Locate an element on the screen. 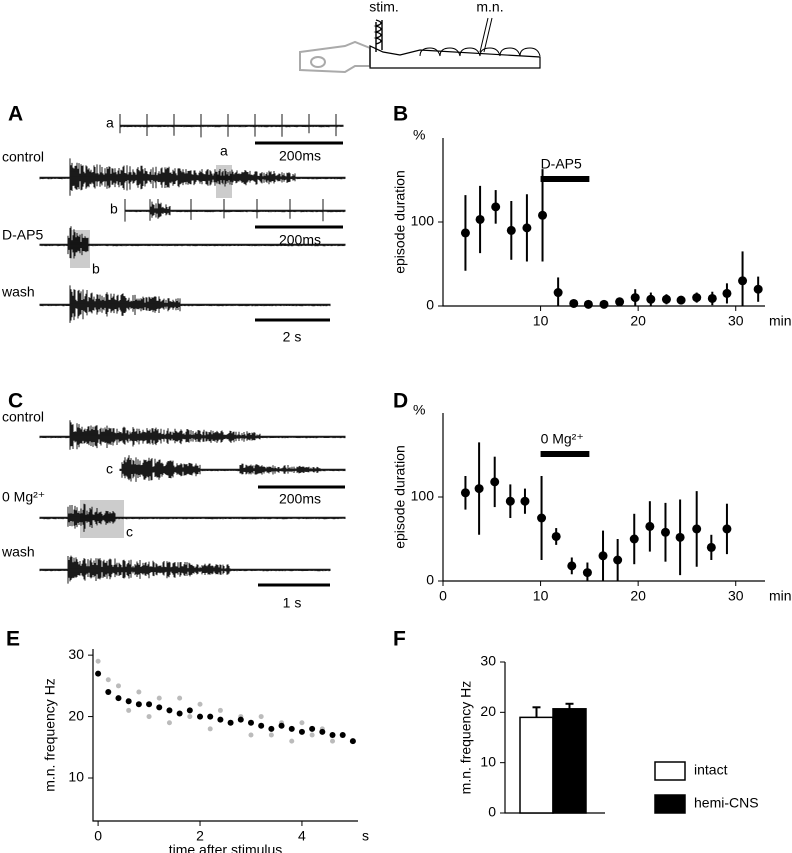 This screenshot has width=792, height=853. treatment-bar is located at coordinates (565, 454).